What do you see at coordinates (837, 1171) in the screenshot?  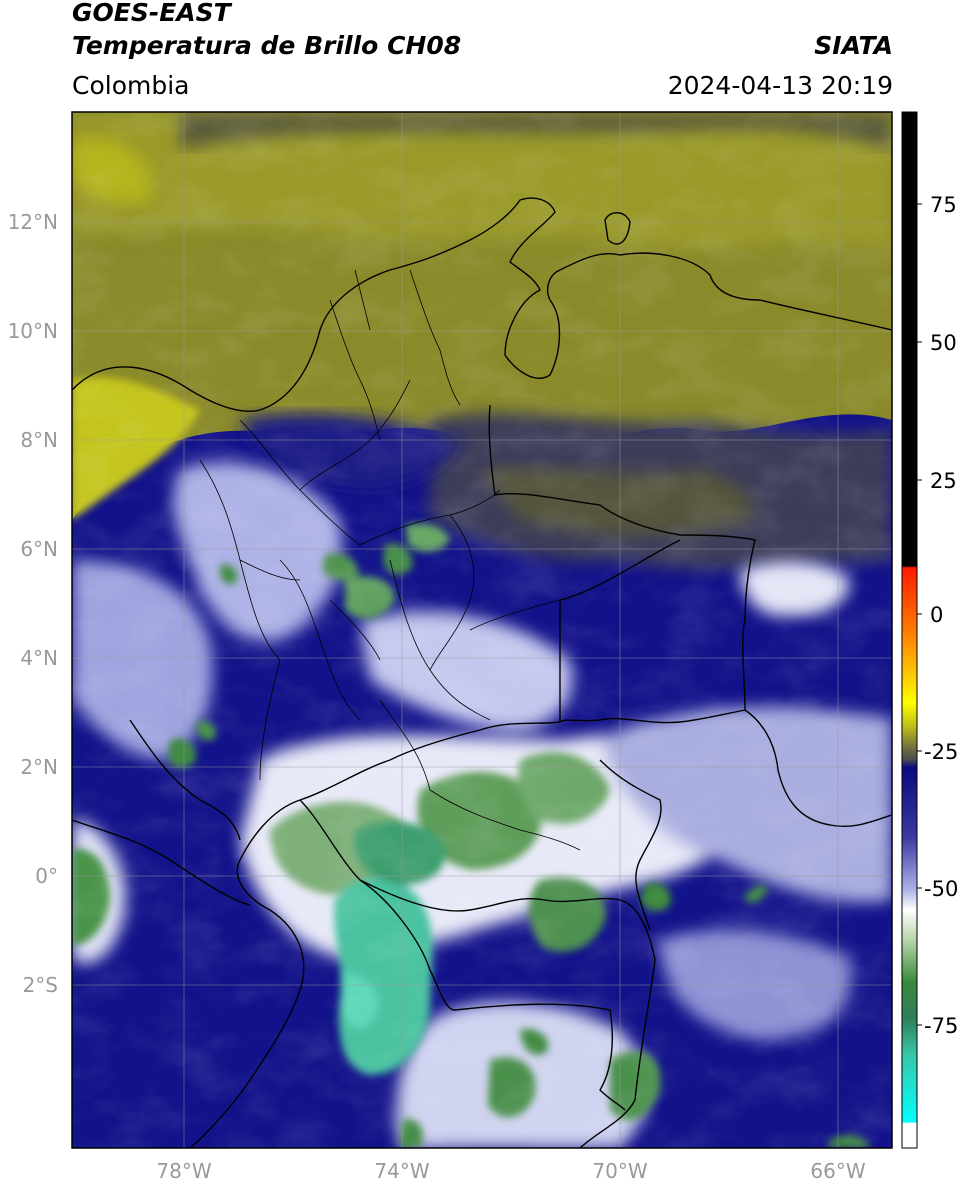 I see `lon-label: 66°W` at bounding box center [837, 1171].